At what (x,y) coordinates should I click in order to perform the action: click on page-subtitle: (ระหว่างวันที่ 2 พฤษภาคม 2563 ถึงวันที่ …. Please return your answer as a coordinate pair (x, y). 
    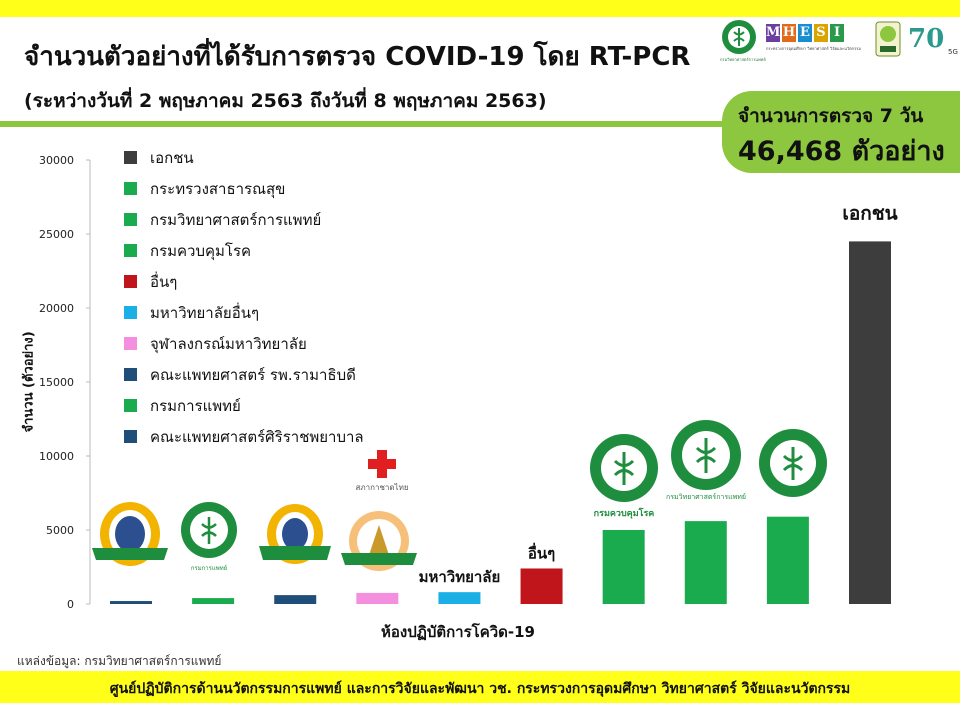
    Looking at the image, I should click on (285, 101).